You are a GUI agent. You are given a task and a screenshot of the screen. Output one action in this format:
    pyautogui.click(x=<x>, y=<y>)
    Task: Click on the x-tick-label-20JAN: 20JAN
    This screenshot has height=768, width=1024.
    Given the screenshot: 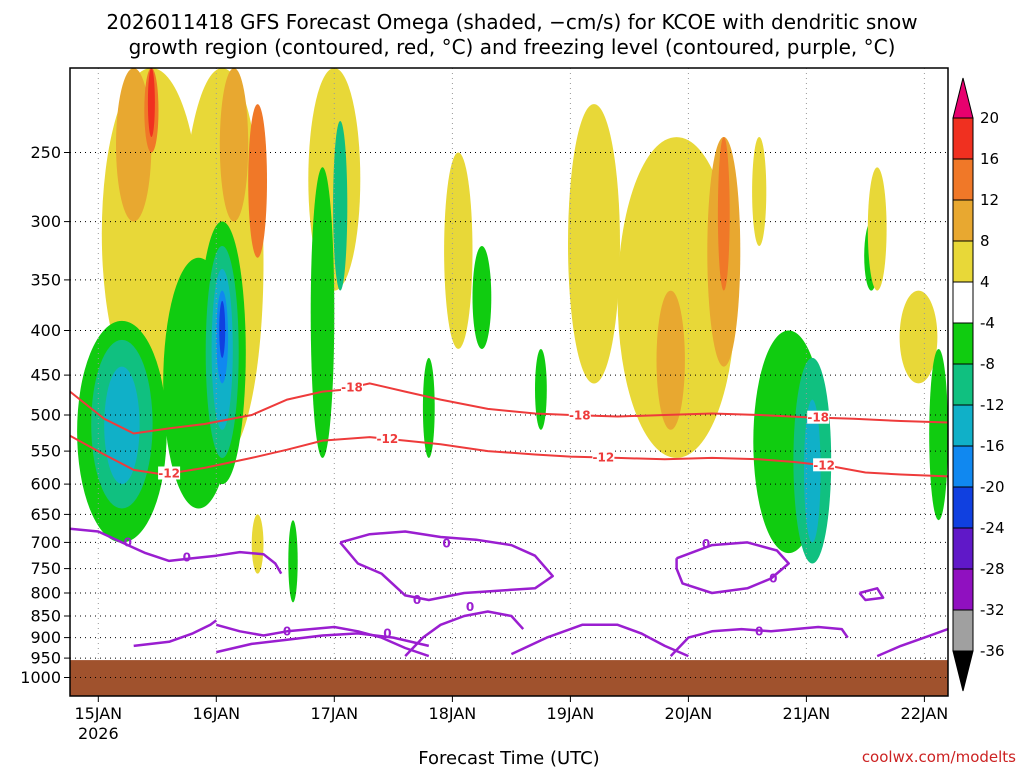 What is the action you would take?
    pyautogui.click(x=689, y=713)
    